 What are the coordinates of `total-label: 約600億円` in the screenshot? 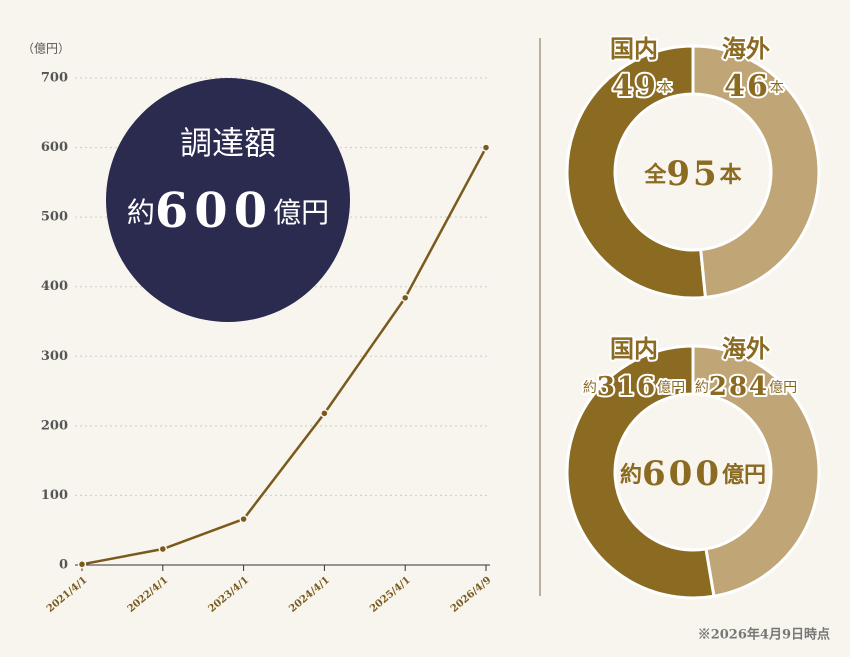 It's located at (693, 474).